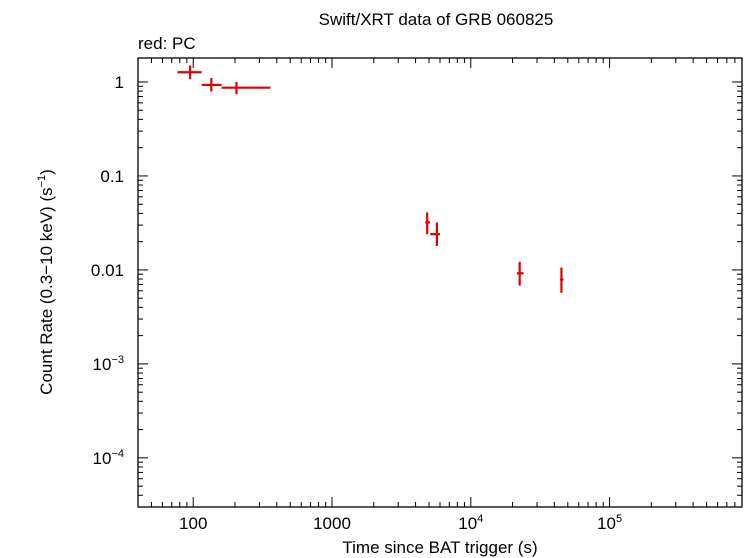  I want to click on y-tick-label: 0.1, so click(112, 176).